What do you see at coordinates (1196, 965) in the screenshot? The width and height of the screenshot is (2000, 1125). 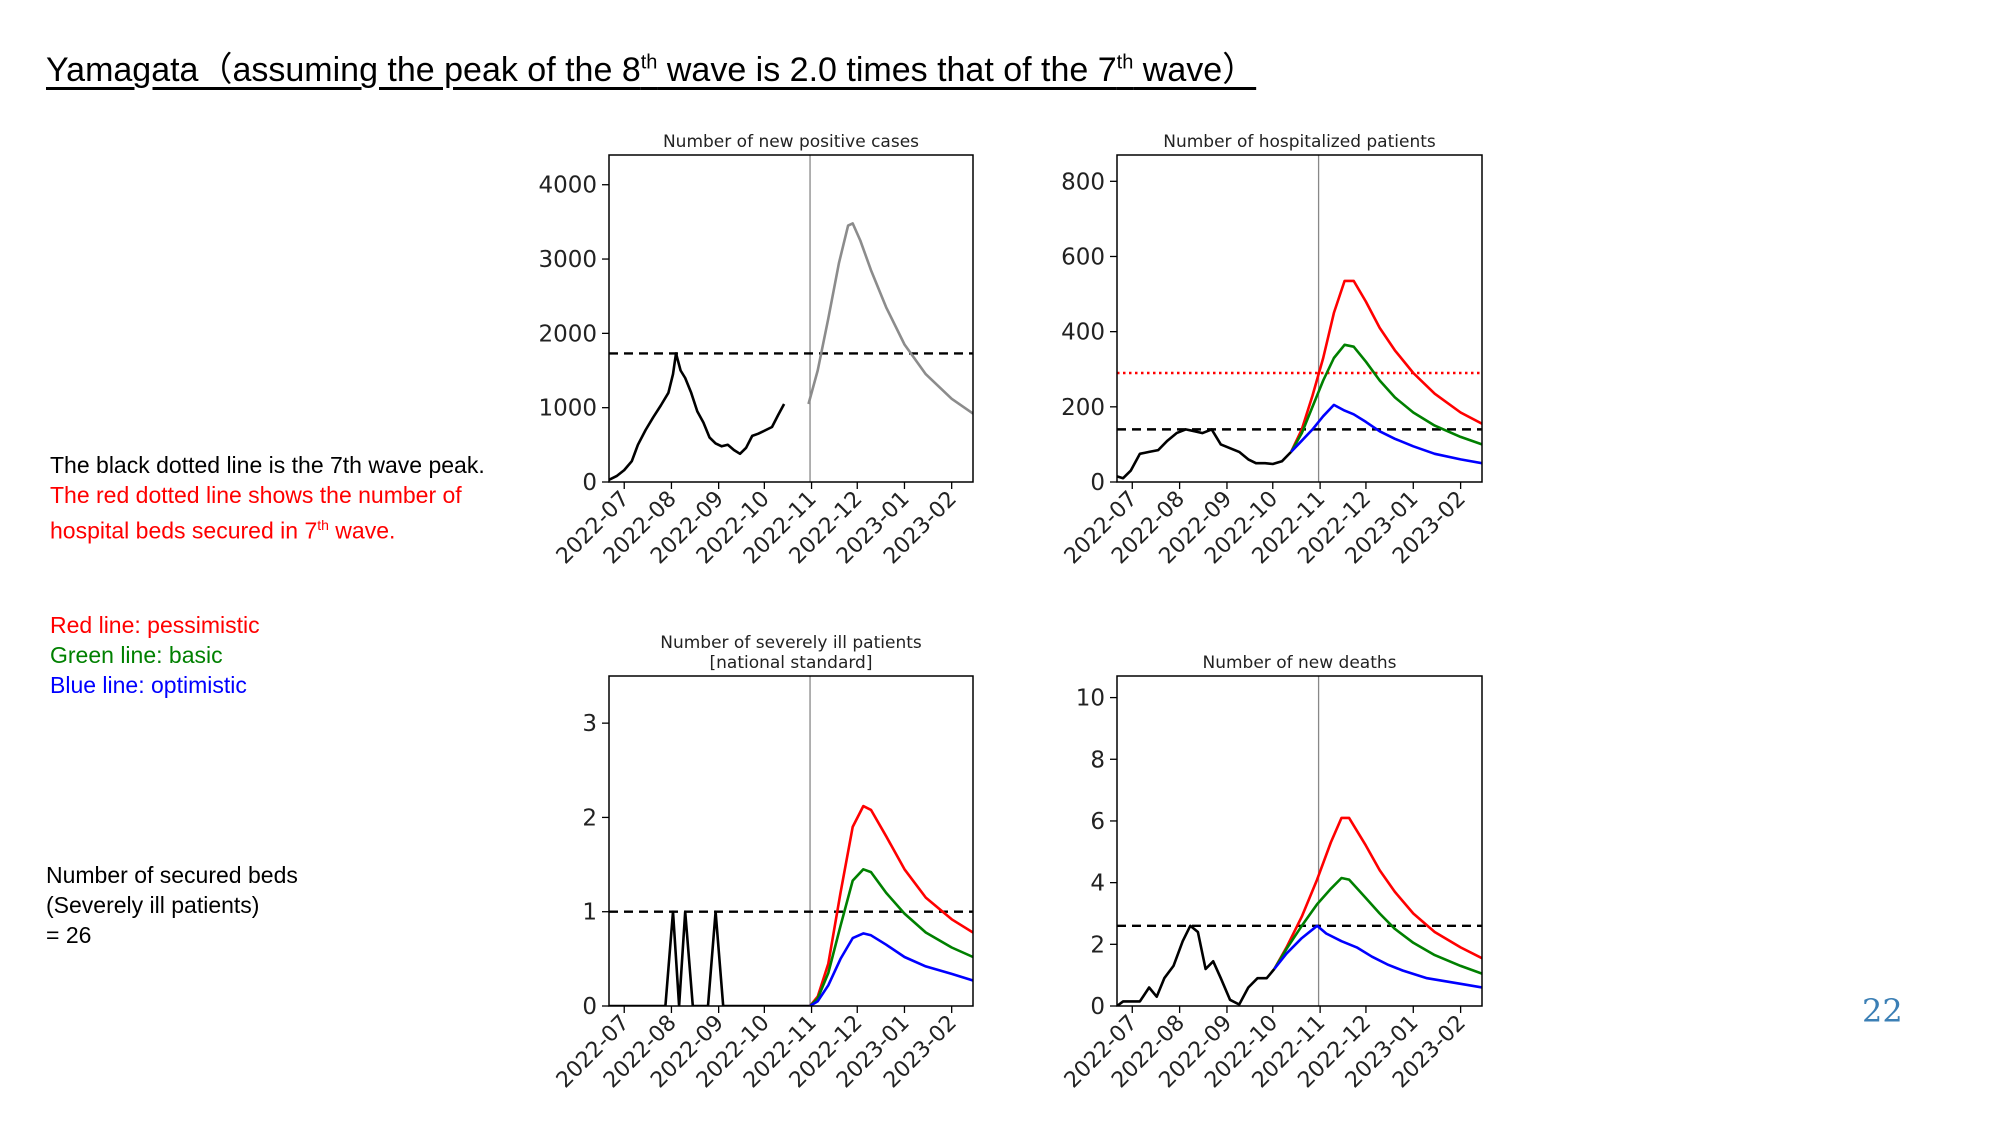 I see `deaths-series-actual` at bounding box center [1196, 965].